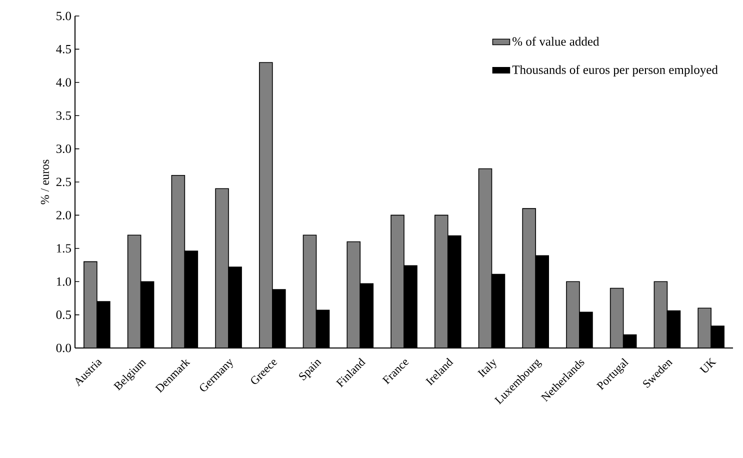  Describe the element at coordinates (45, 182) in the screenshot. I see `y-axis-title: % / euros` at that location.